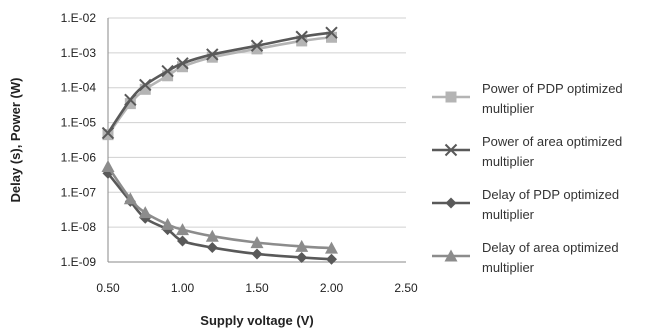 This screenshot has width=652, height=328. What do you see at coordinates (332, 288) in the screenshot?
I see `x-tick-label: 2.00` at bounding box center [332, 288].